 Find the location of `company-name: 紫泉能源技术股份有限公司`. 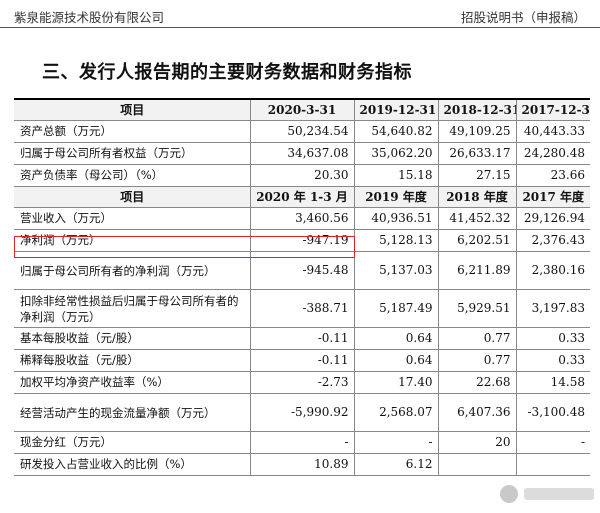

company-name: 紫泉能源技术股份有限公司 is located at coordinates (89, 17).